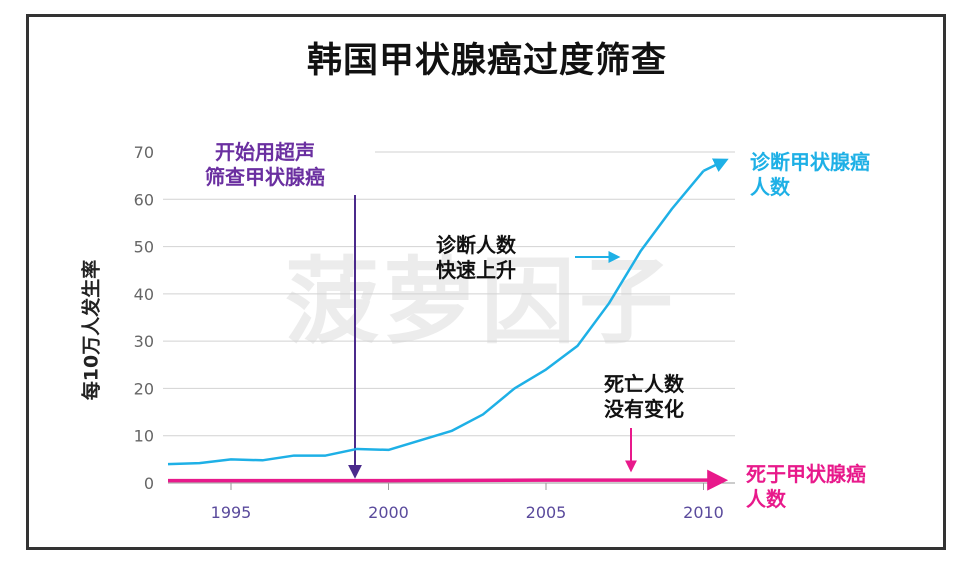 Image resolution: width=974 pixels, height=570 pixels. I want to click on death-series-label: 死于甲状腺癌 人数, so click(806, 486).